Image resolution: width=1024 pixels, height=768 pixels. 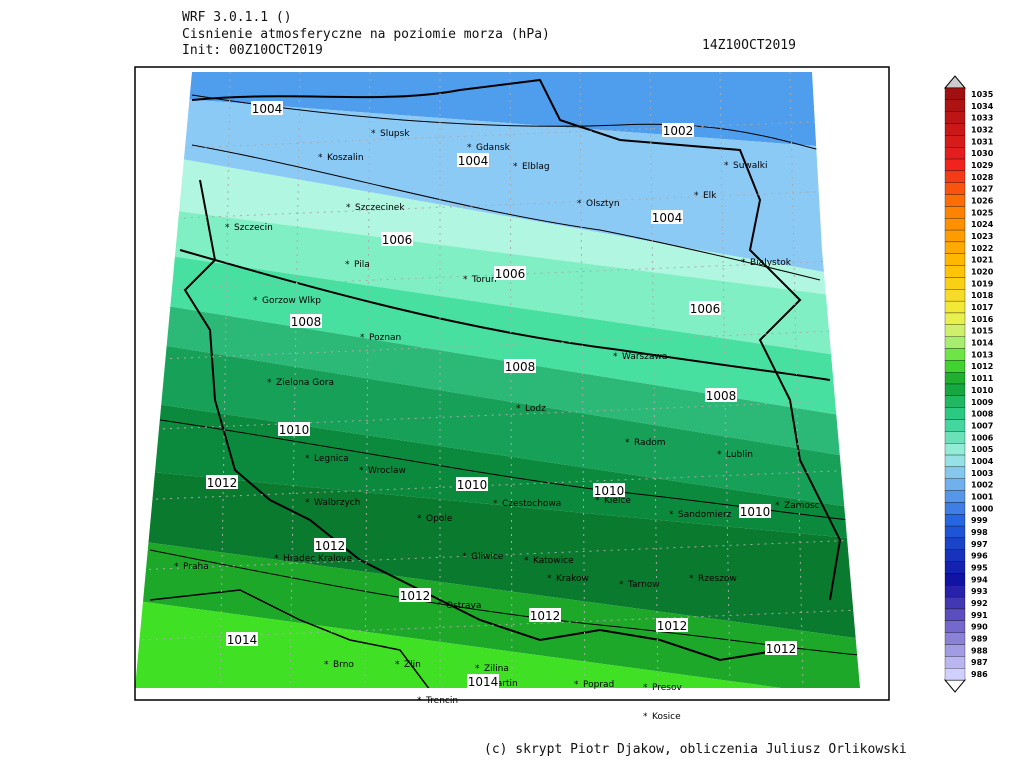 I want to click on colorbar-label: 1032, so click(x=982, y=129).